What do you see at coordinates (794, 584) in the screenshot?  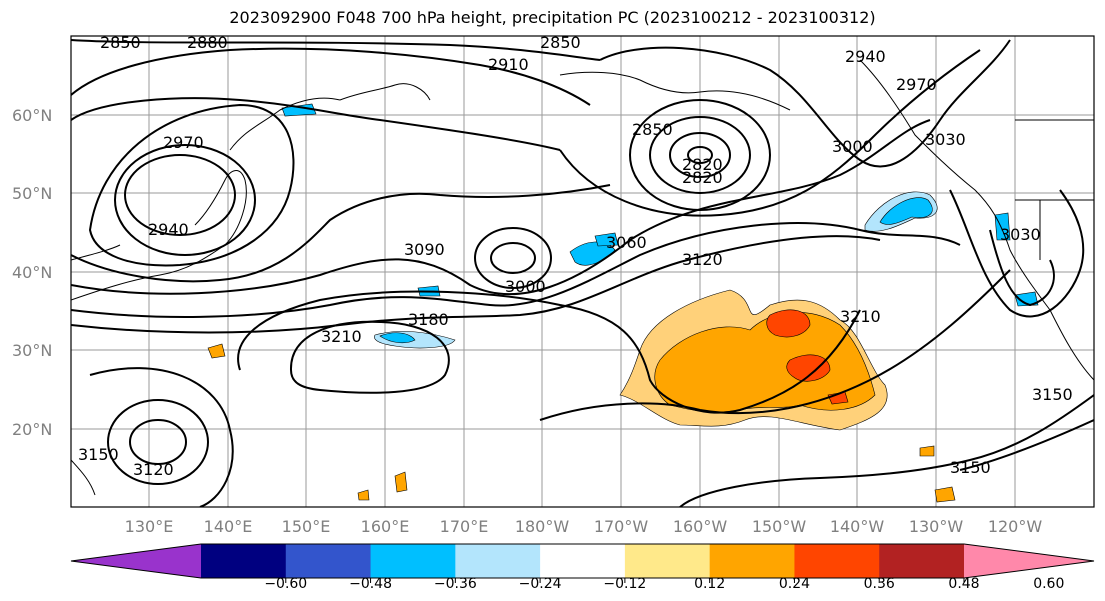 I see `colorbar-tick-label: 0.24` at bounding box center [794, 584].